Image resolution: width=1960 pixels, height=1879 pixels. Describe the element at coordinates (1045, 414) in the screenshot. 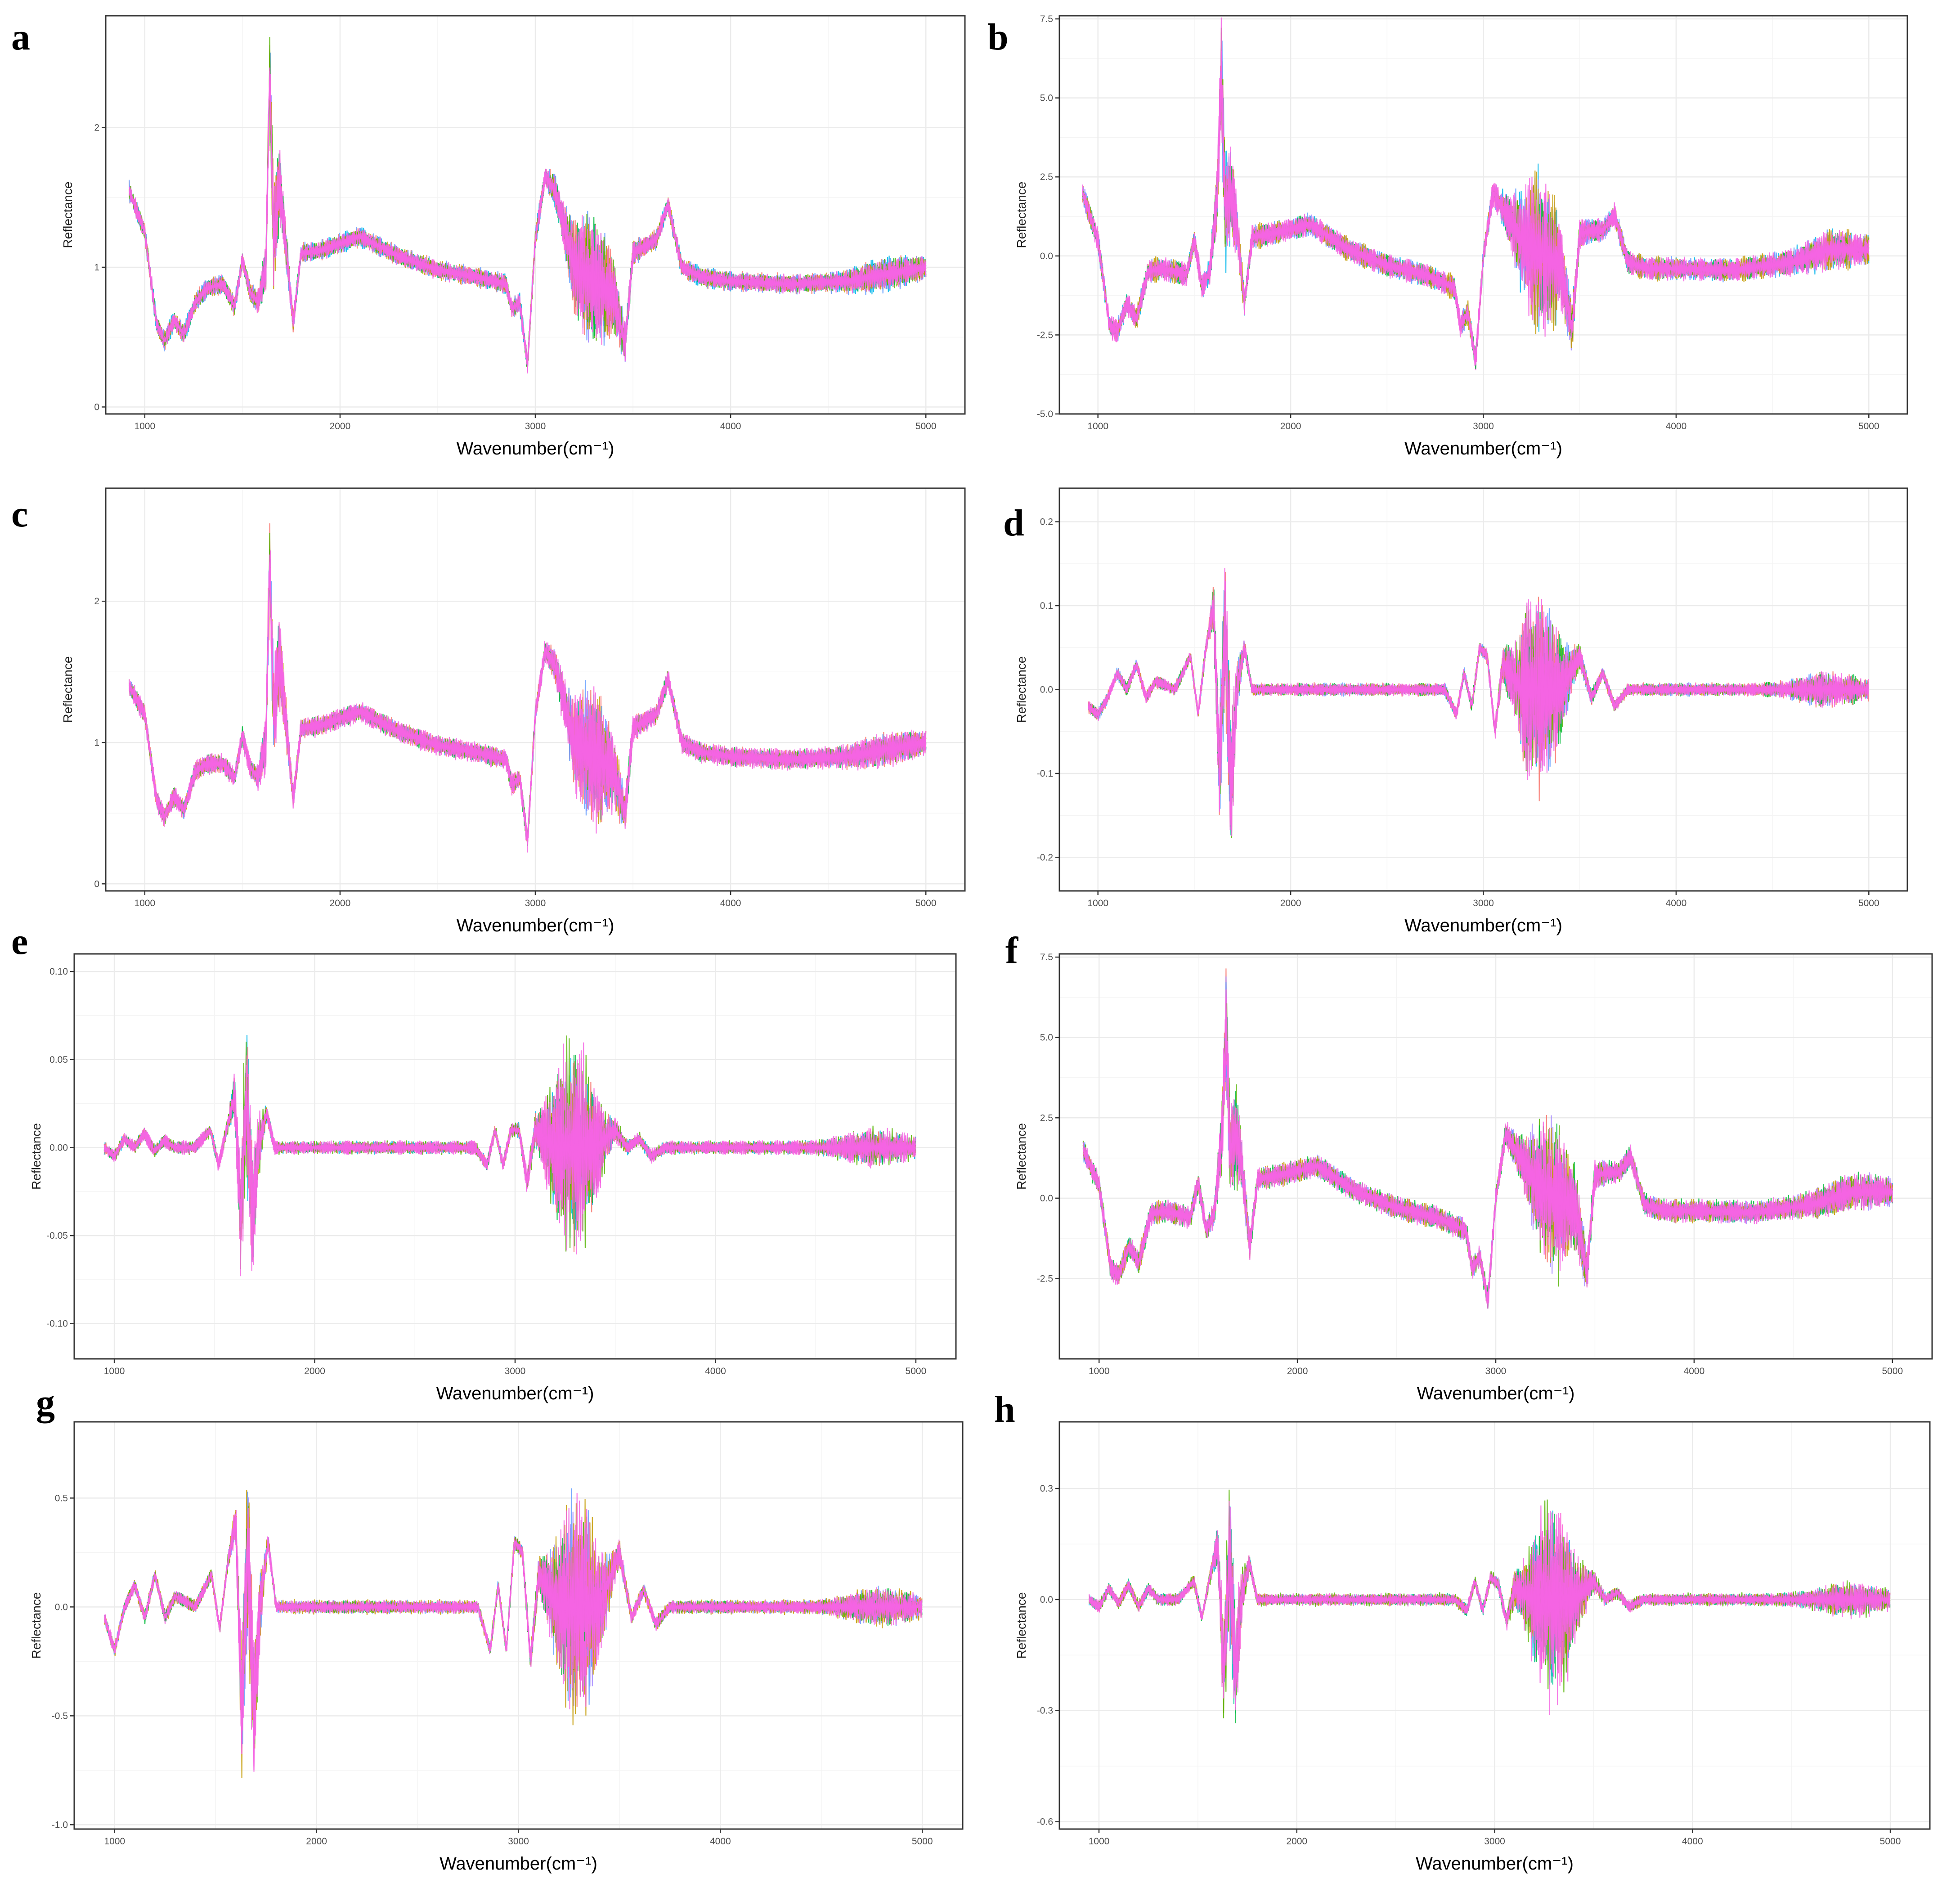

I see `y-tick-label: -5.0` at that location.